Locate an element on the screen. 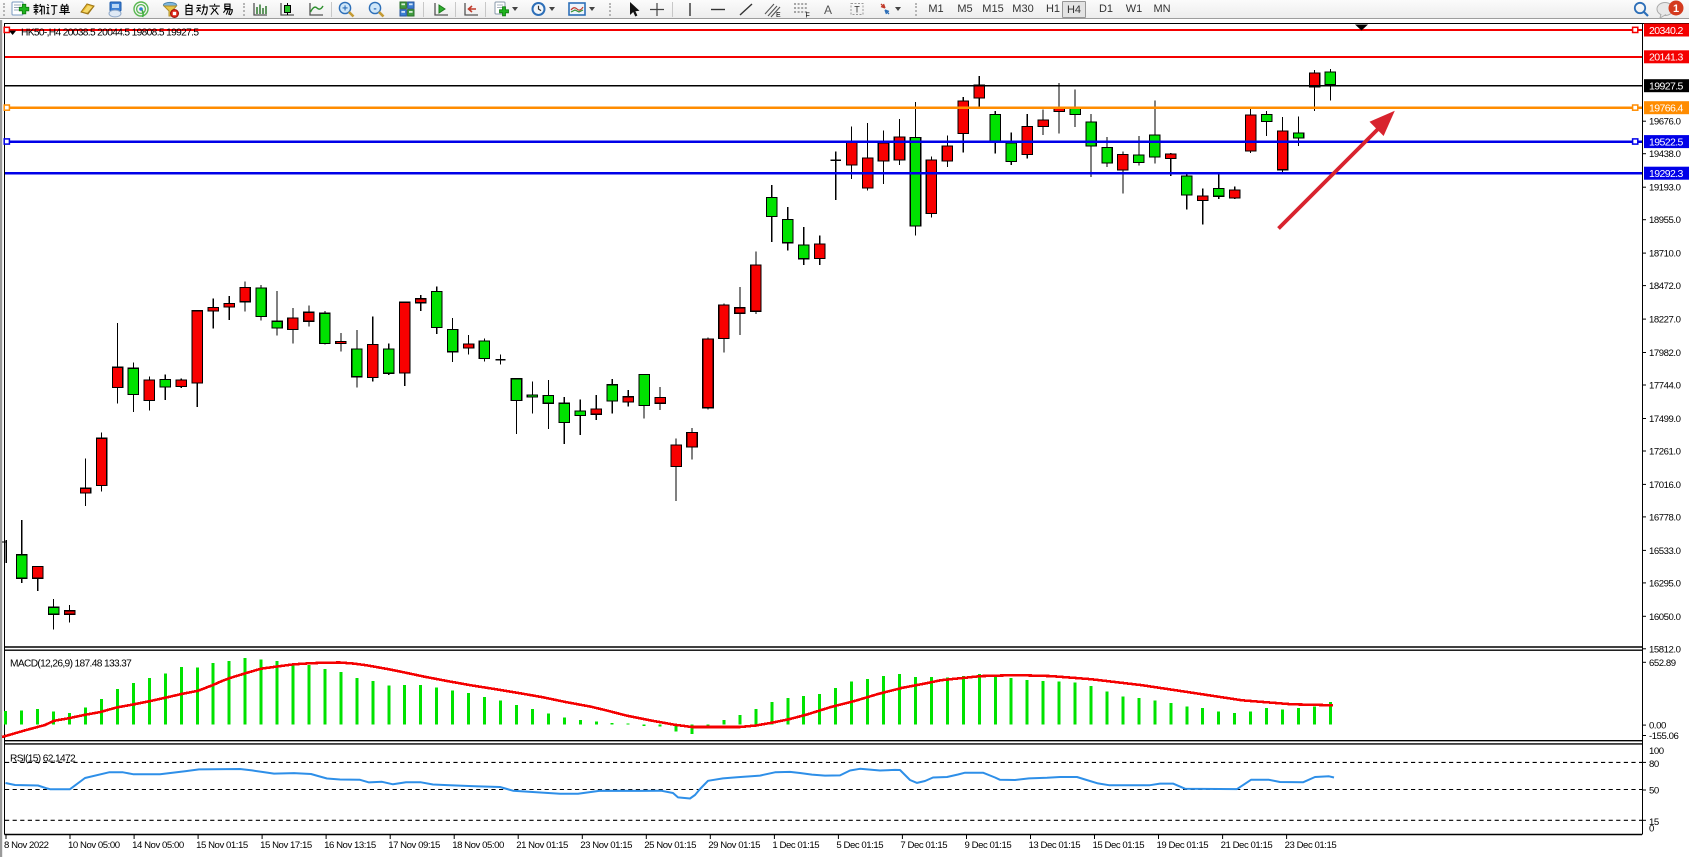 The height and width of the screenshot is (857, 1689). svg-text: 10 Nov 05:00 is located at coordinates (94, 845).